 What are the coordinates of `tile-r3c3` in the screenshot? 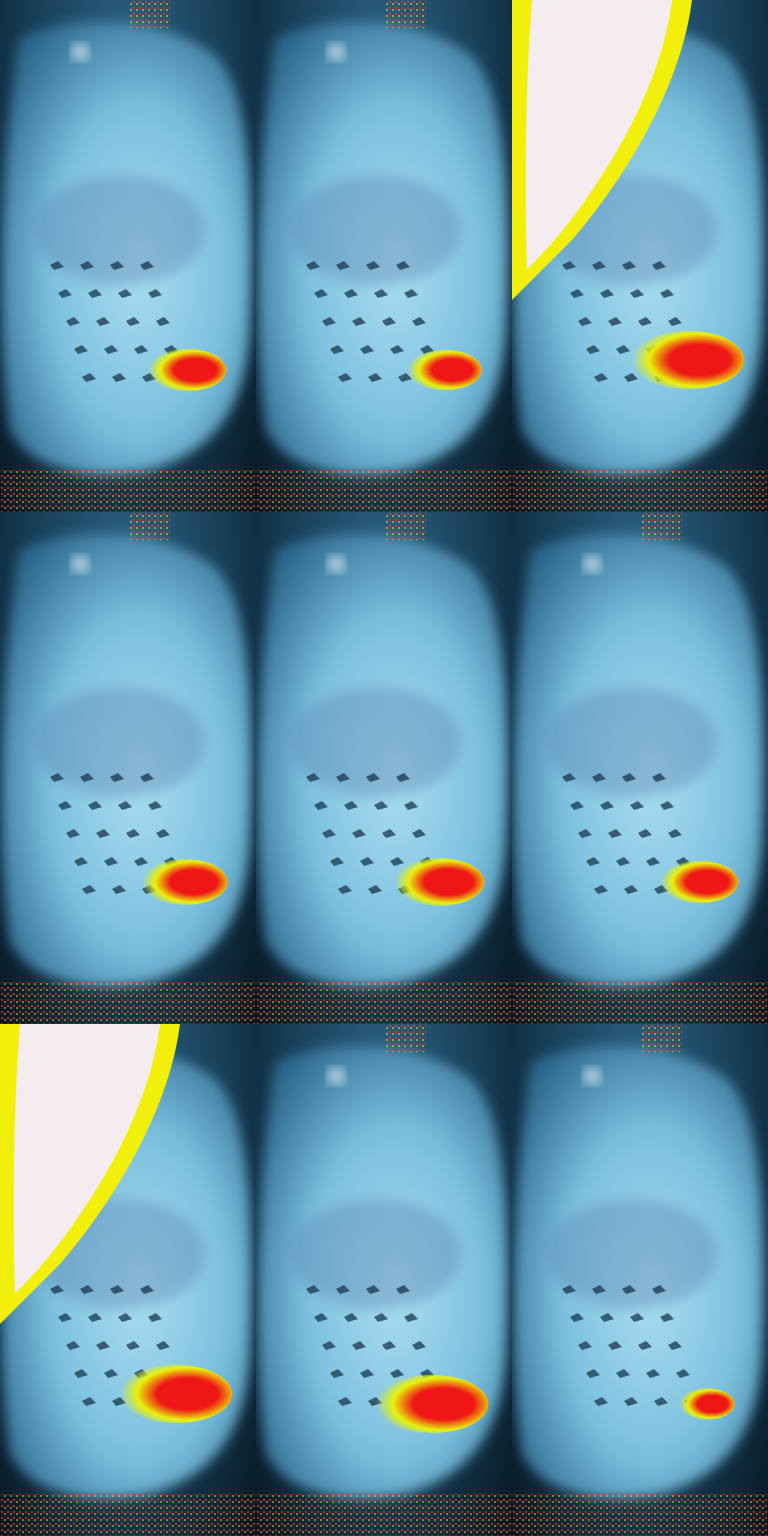 It's located at (640, 1280).